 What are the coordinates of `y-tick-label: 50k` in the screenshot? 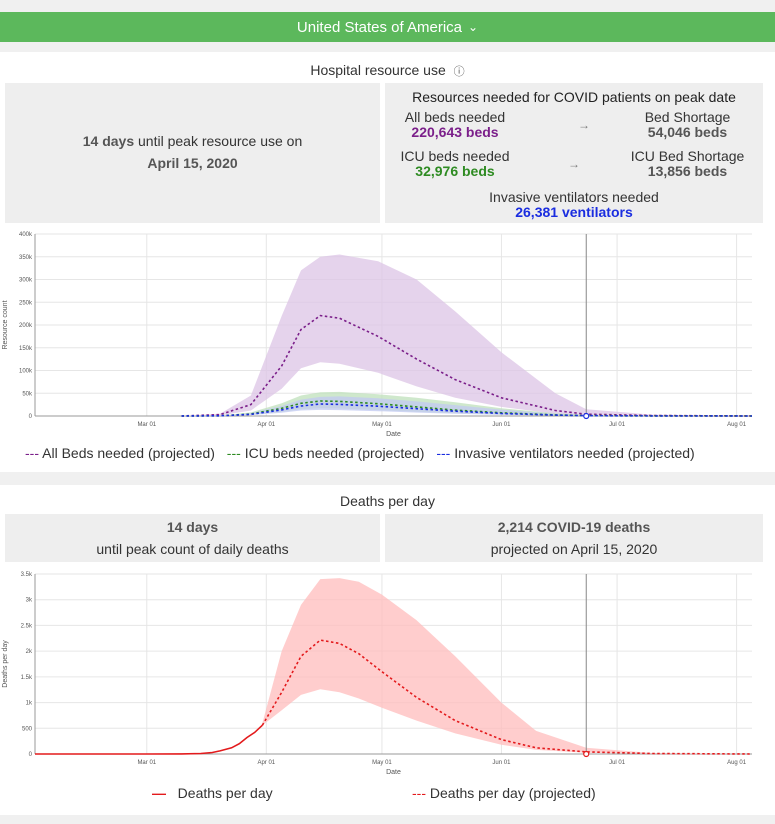 It's located at (27, 394).